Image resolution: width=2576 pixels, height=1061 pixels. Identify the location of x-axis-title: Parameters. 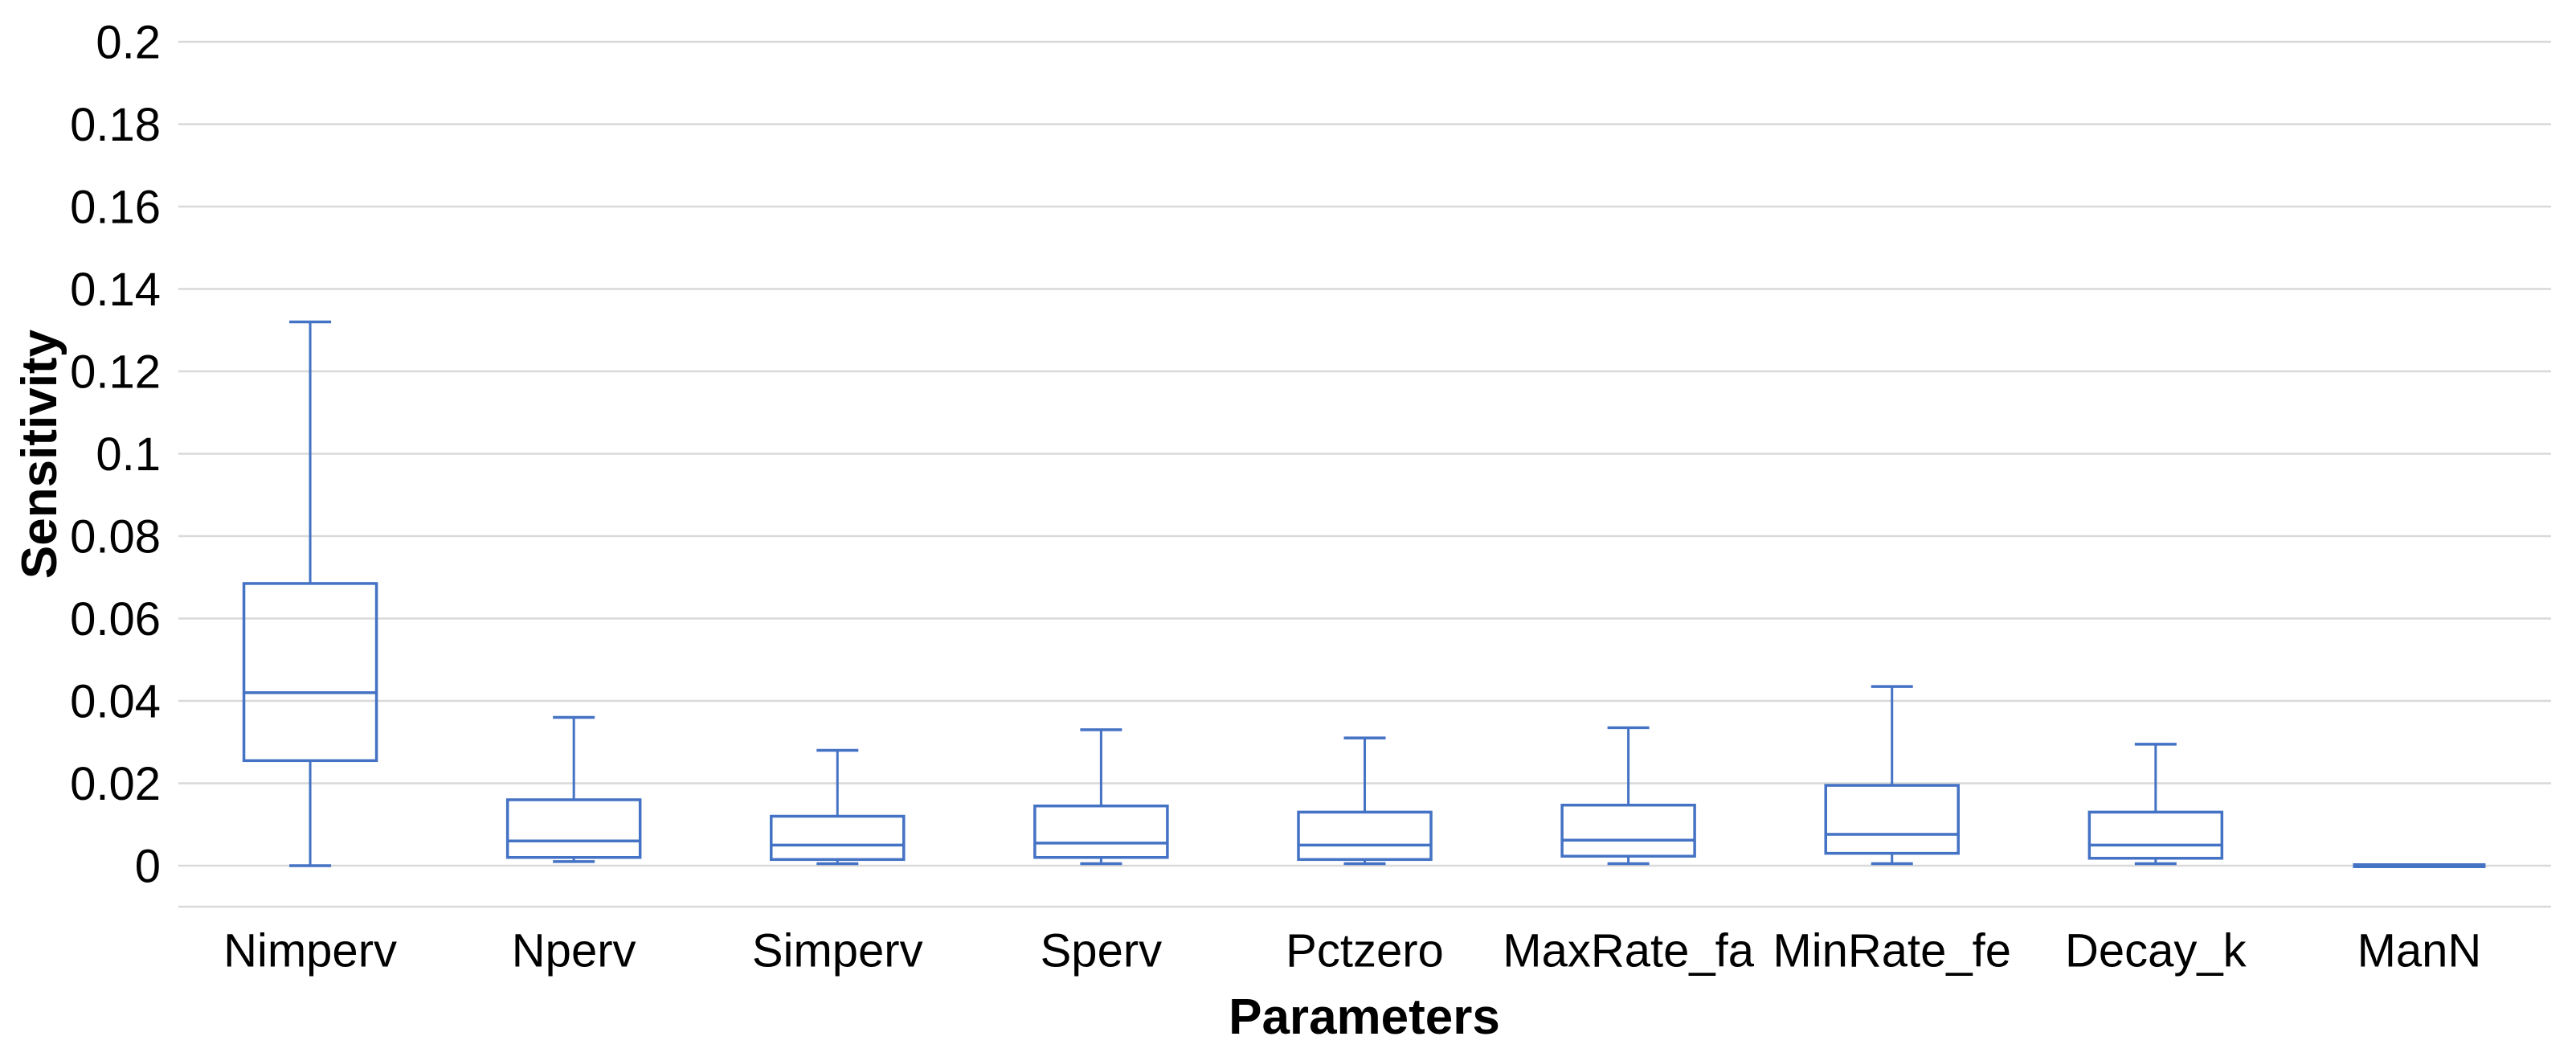
(1365, 1017).